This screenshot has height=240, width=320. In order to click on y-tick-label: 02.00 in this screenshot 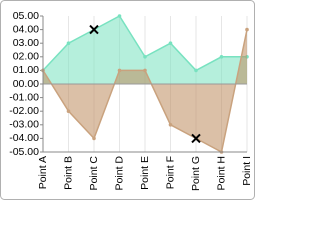, I will do `click(26, 57)`.